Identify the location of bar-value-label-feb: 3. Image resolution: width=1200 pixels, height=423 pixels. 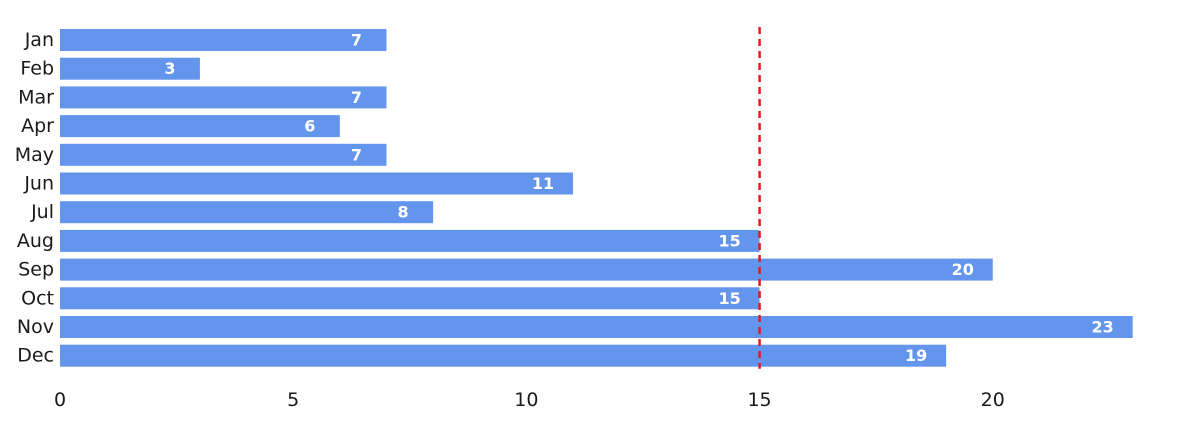
(169, 68).